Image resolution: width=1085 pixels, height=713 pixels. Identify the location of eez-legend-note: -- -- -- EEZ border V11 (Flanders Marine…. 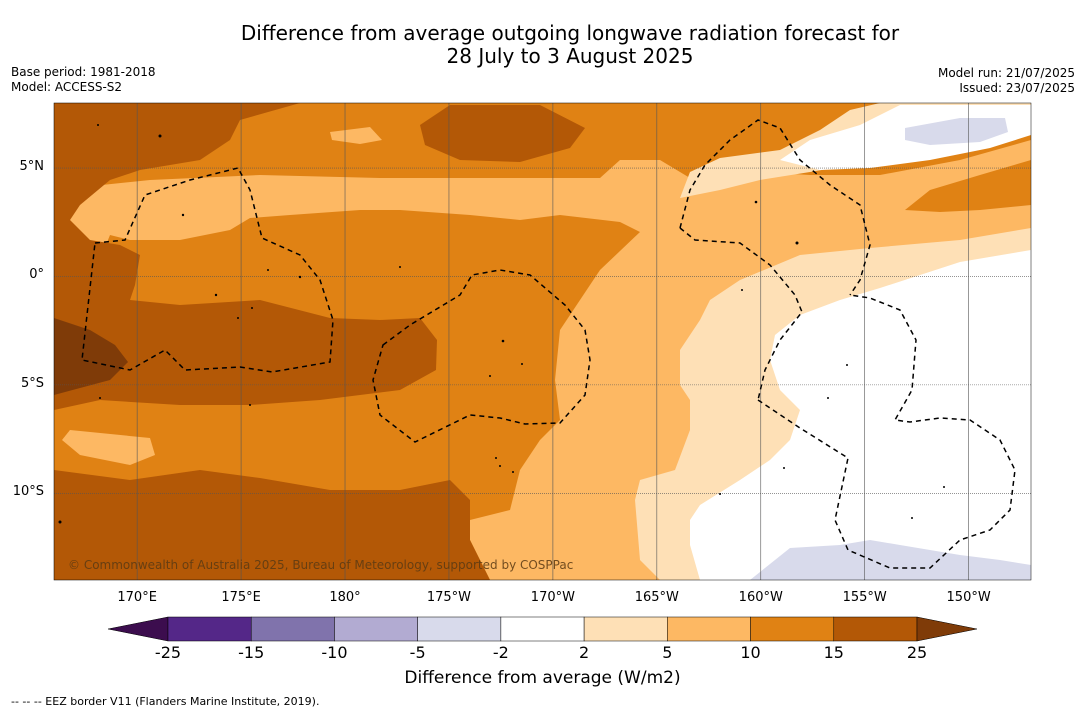
(165, 701).